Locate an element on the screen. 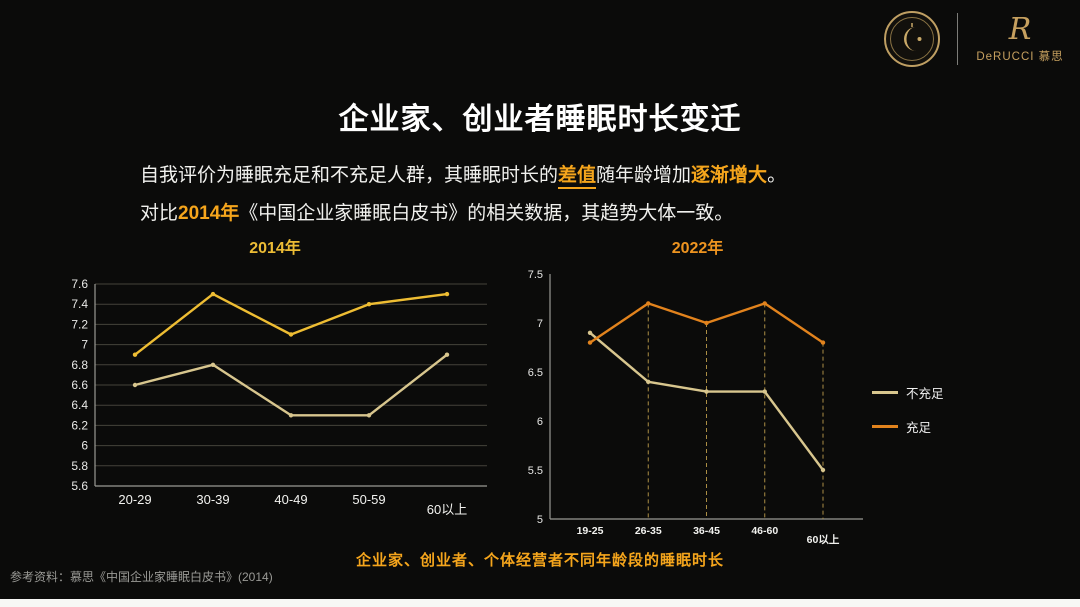  y-tick-label: 6.6 is located at coordinates (79, 385).